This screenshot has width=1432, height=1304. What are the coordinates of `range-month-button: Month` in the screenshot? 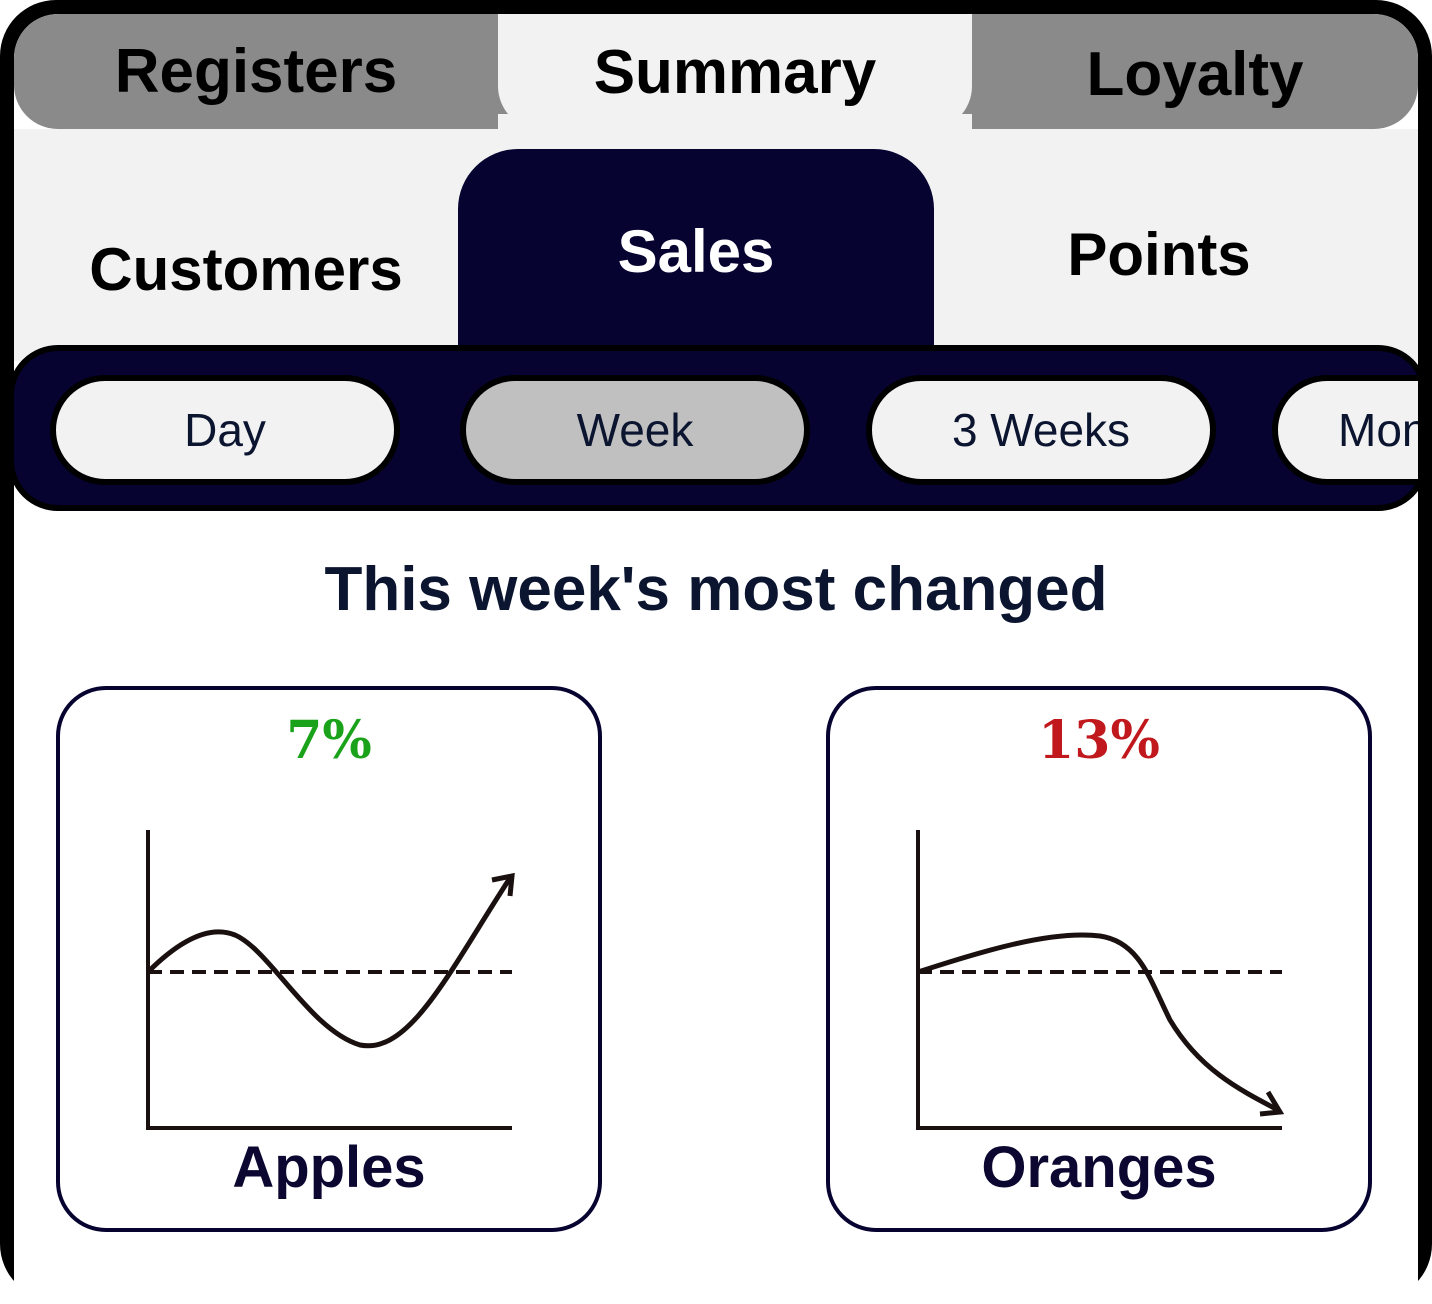 It's located at (1345, 430).